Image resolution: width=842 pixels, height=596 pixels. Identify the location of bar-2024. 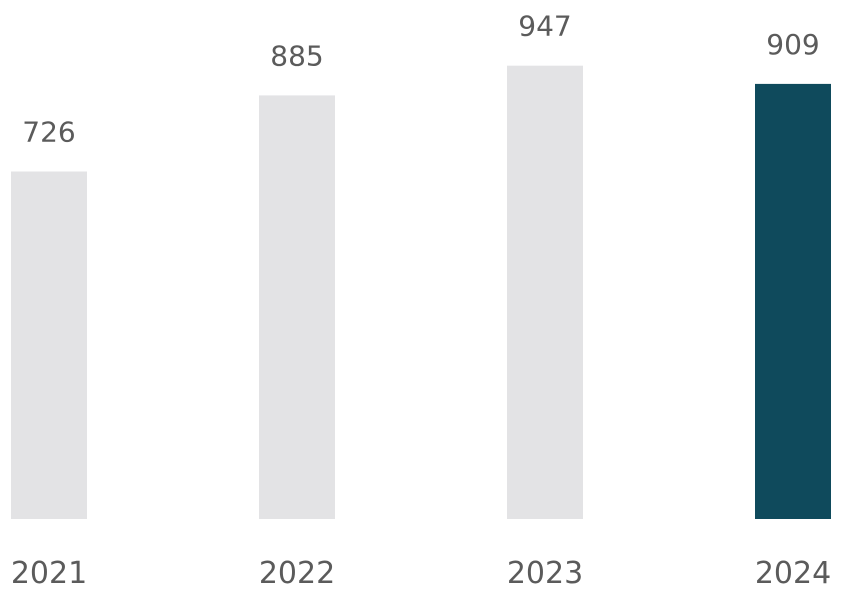
(793, 301).